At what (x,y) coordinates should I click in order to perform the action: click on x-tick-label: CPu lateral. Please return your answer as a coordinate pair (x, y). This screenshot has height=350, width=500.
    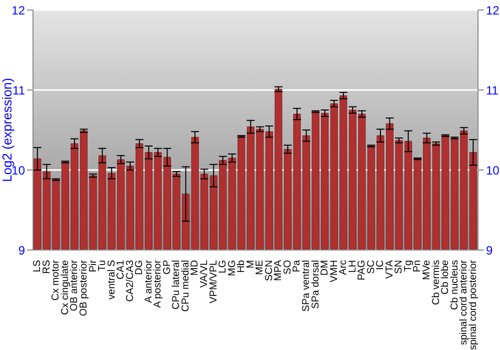
    Looking at the image, I should click on (176, 285).